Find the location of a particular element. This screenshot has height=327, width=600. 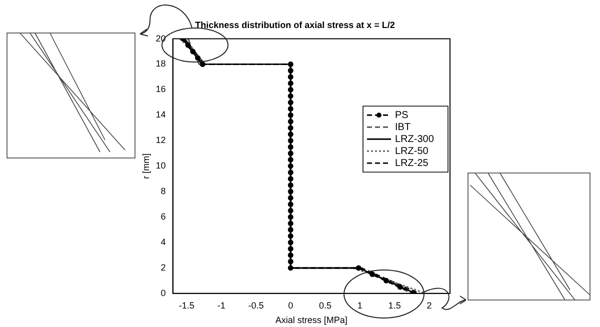

x-axis-title: Axial stress [MPa] is located at coordinates (311, 320).